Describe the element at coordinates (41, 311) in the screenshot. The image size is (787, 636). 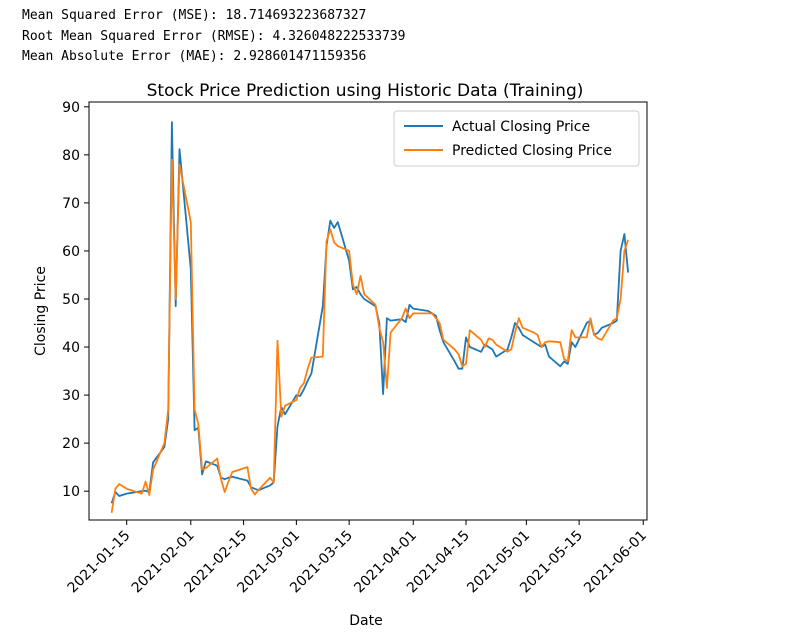
I see `y-axis-label: Closing Price` at that location.